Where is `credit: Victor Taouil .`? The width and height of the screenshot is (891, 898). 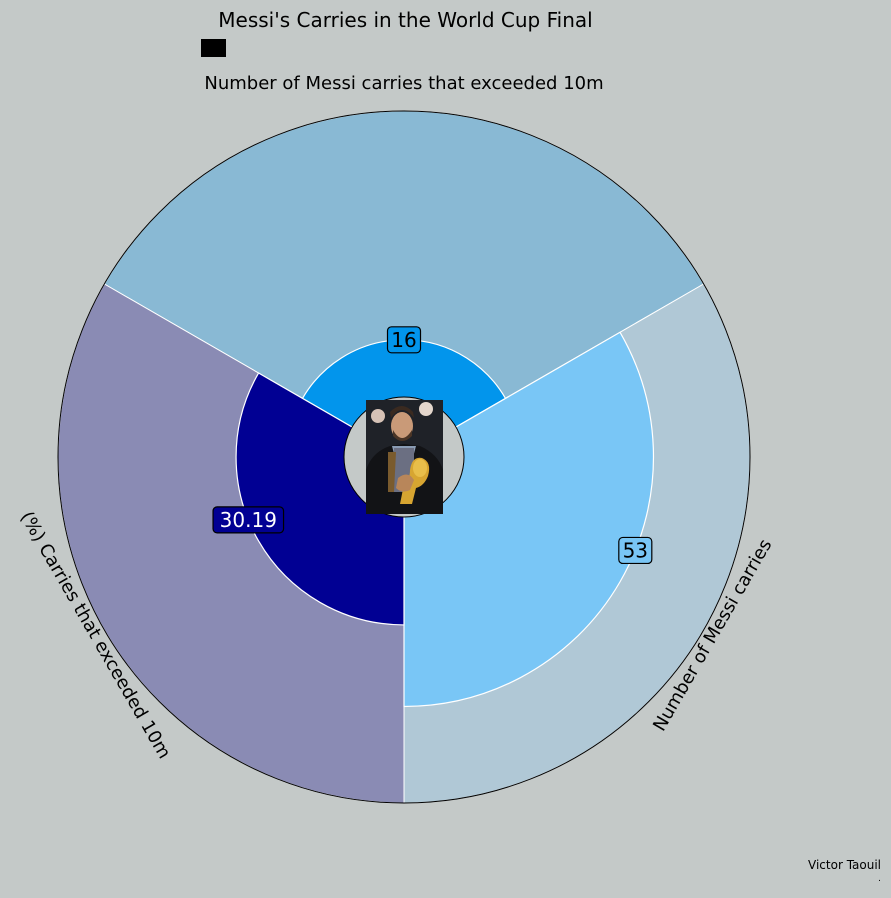 credit: Victor Taouil . is located at coordinates (844, 872).